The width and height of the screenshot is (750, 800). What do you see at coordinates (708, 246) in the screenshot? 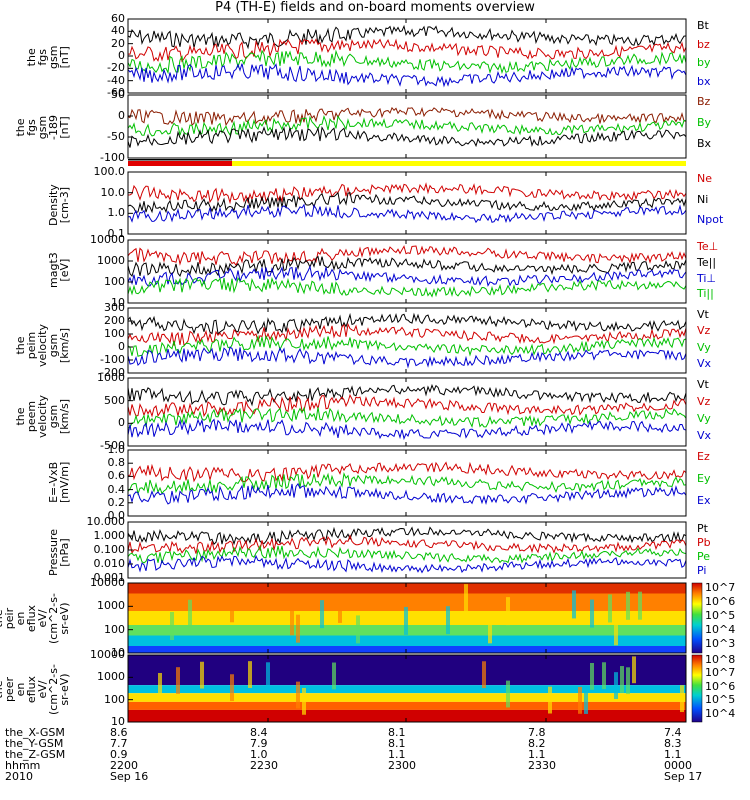
I see `legend-Te⊥: Te⊥` at bounding box center [708, 246].